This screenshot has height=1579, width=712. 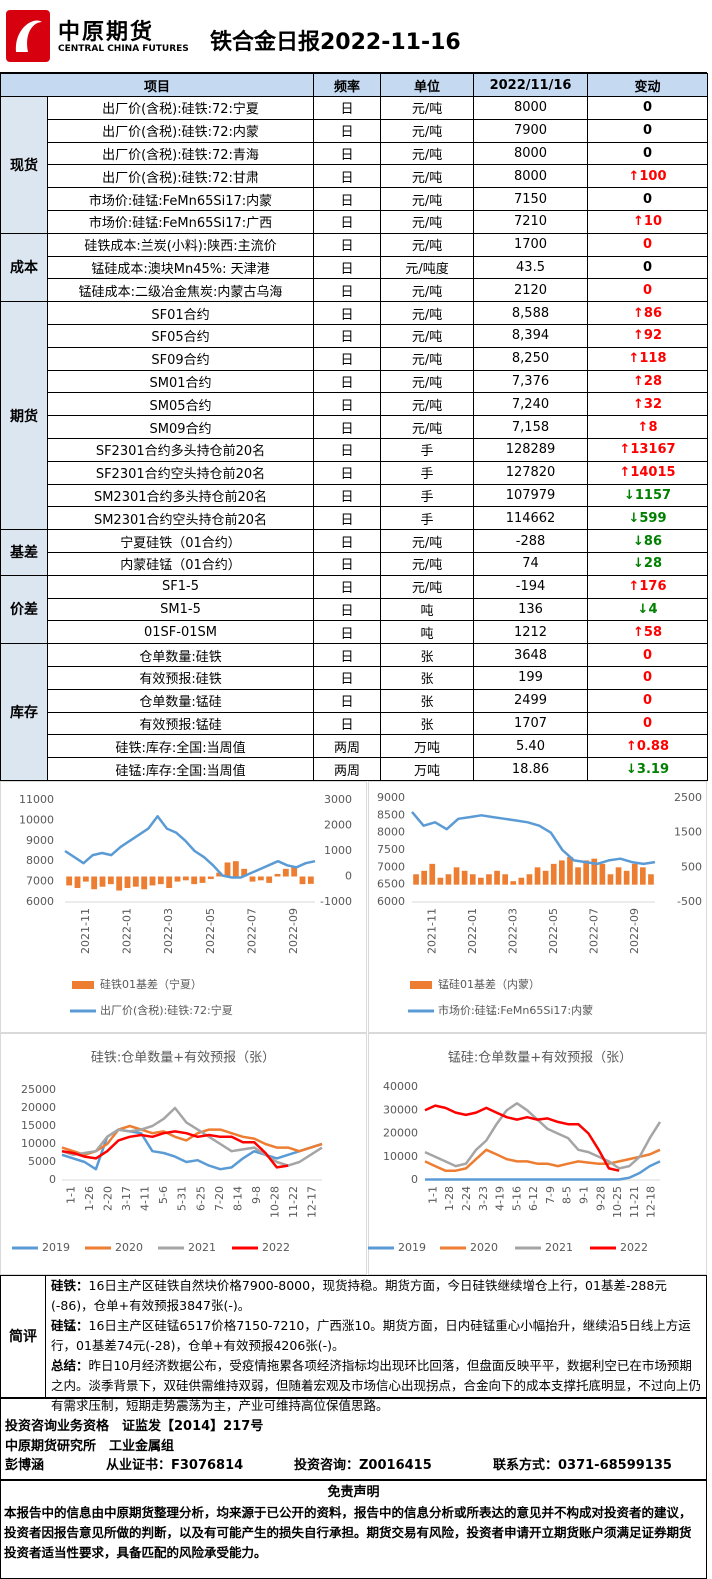 I want to click on unit-cell: 吨, so click(x=427, y=609).